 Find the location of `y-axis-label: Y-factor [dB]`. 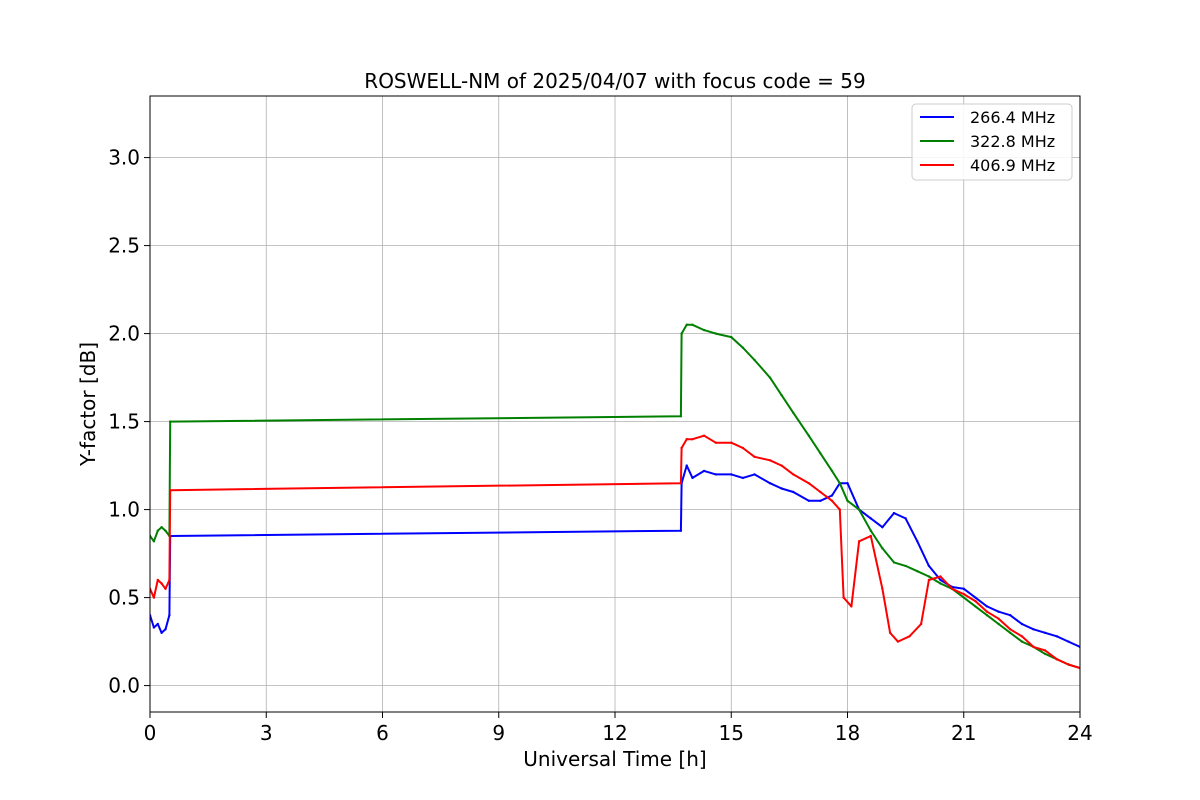

y-axis-label: Y-factor [dB] is located at coordinates (88, 404).